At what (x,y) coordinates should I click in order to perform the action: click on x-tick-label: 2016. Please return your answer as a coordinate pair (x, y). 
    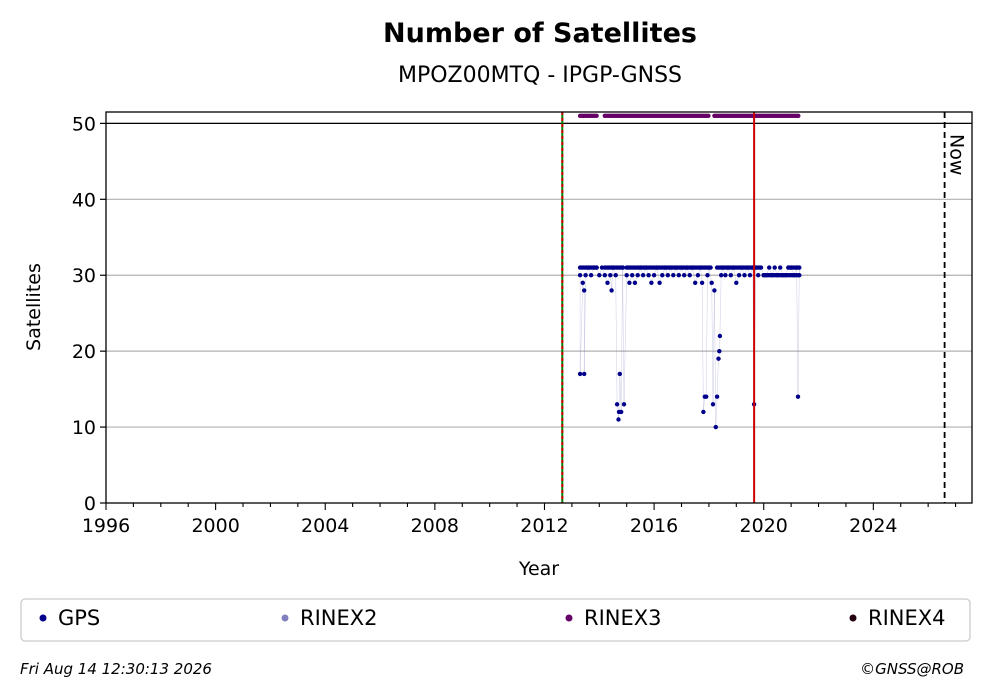
    Looking at the image, I should click on (654, 526).